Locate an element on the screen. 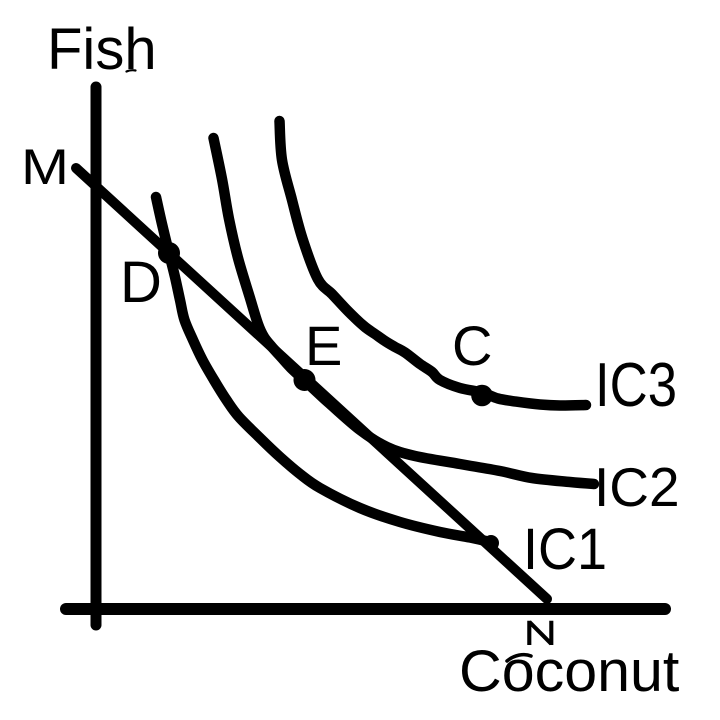 The width and height of the screenshot is (720, 720). svg-text: IC1 is located at coordinates (565, 549).